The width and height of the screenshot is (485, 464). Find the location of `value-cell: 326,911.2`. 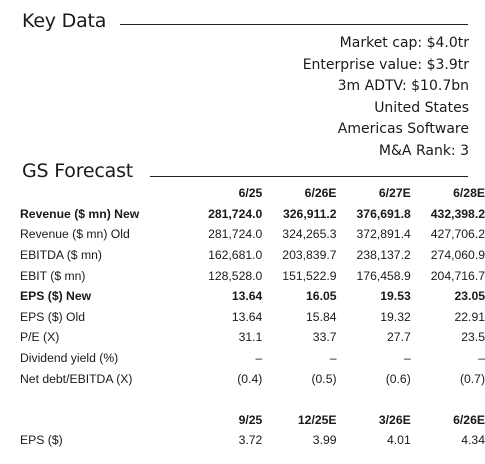

value-cell: 326,911.2 is located at coordinates (309, 213).